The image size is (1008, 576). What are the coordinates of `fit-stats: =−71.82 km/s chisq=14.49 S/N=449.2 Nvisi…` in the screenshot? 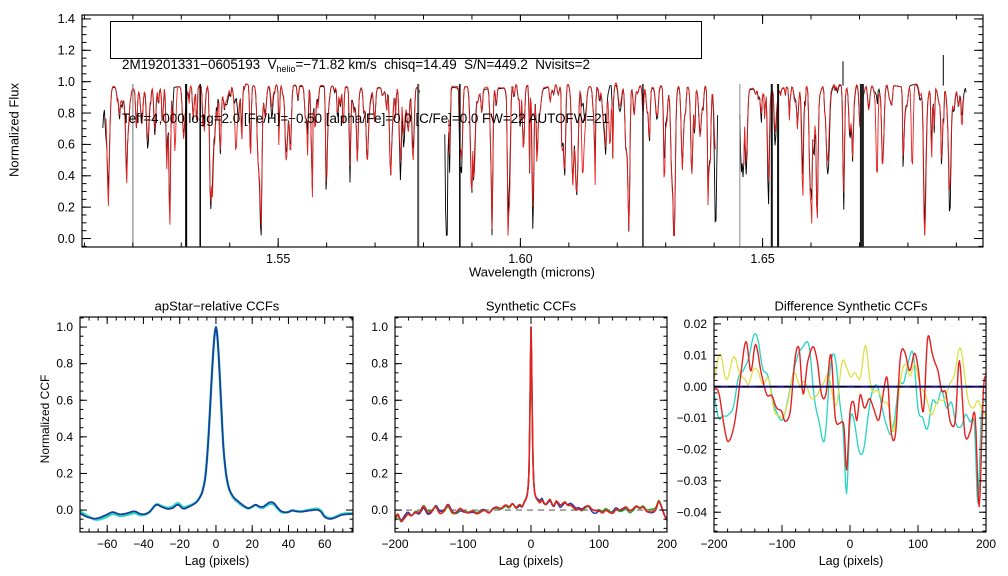 It's located at (442, 64).